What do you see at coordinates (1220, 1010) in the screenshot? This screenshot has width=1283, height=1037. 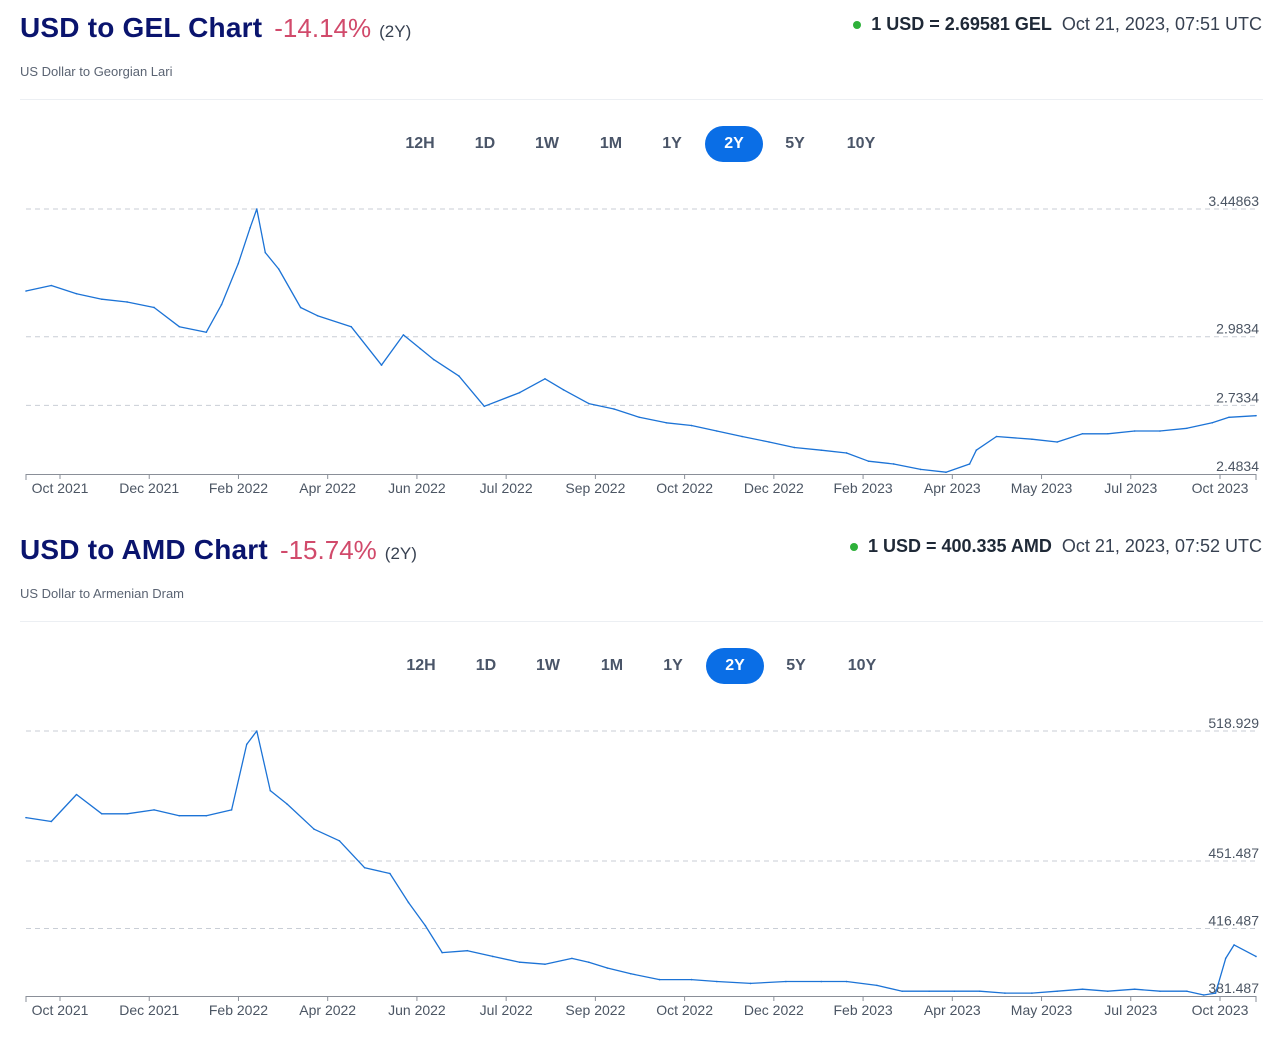 I see `x-tick-label: Oct 2023` at bounding box center [1220, 1010].